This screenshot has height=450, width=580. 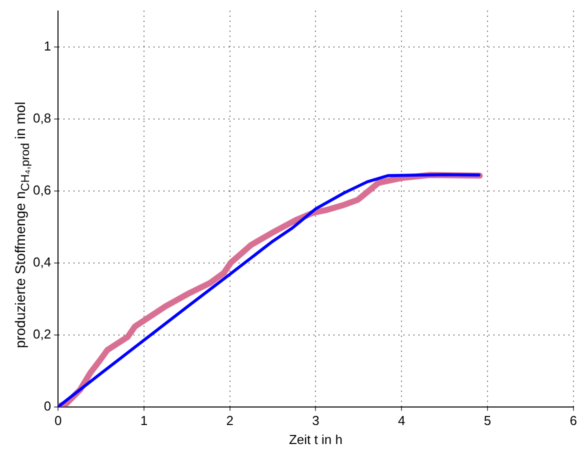 What do you see at coordinates (42, 334) in the screenshot?
I see `y-tick-label: 0,2` at bounding box center [42, 334].